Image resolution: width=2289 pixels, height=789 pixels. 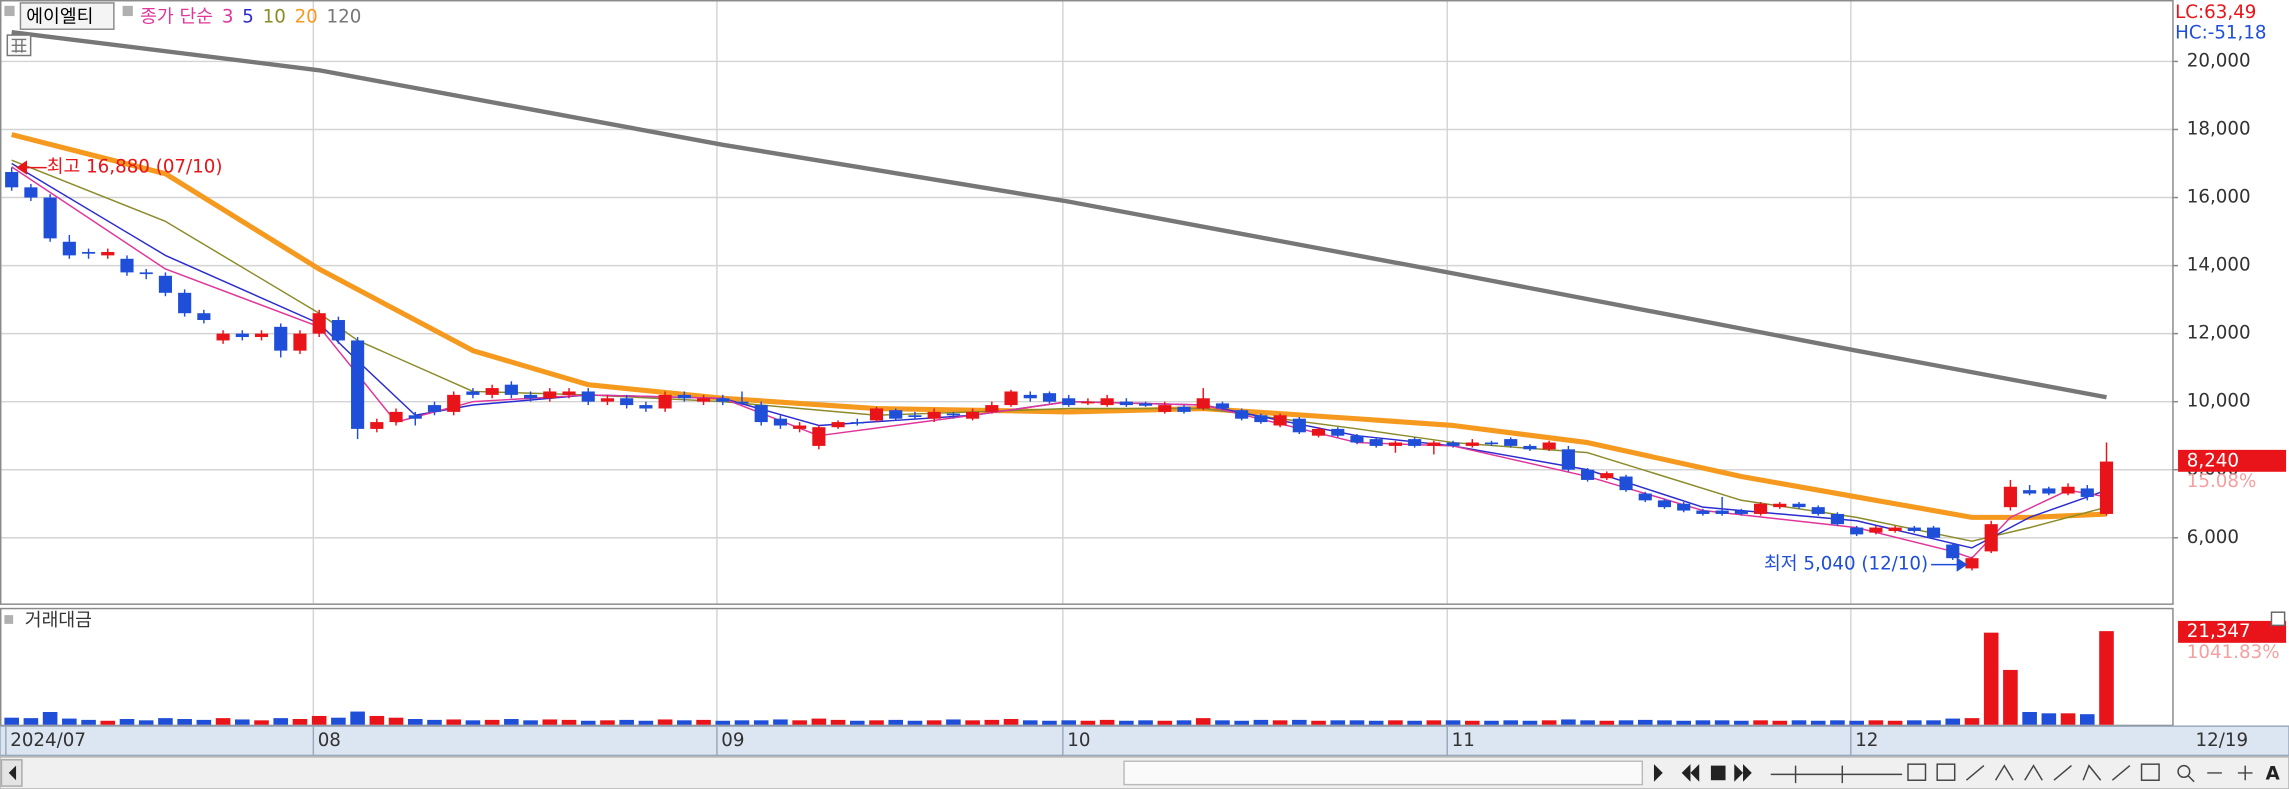 What do you see at coordinates (1836, 774) in the screenshot?
I see `zoom-slider` at bounding box center [1836, 774].